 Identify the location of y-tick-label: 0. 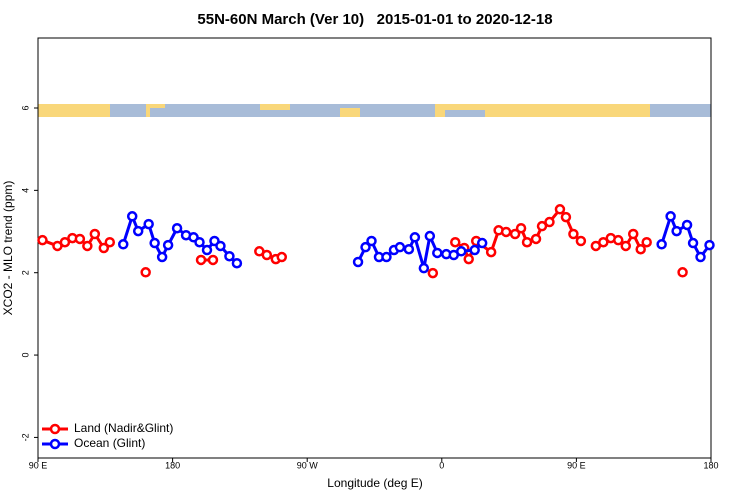
(25, 355).